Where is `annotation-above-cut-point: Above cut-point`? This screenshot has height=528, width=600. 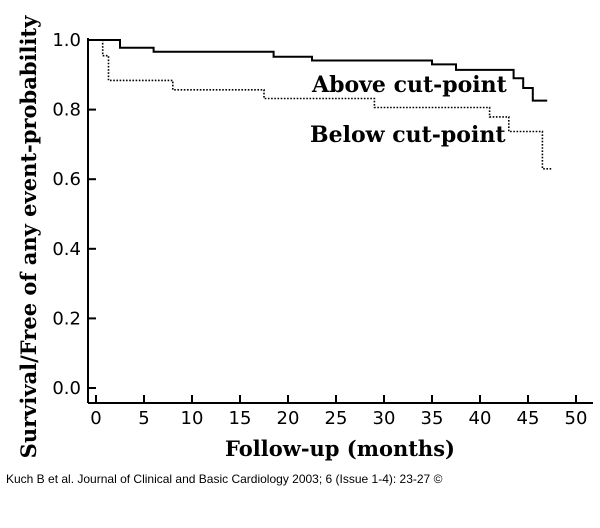
annotation-above-cut-point: Above cut-point is located at coordinates (409, 85).